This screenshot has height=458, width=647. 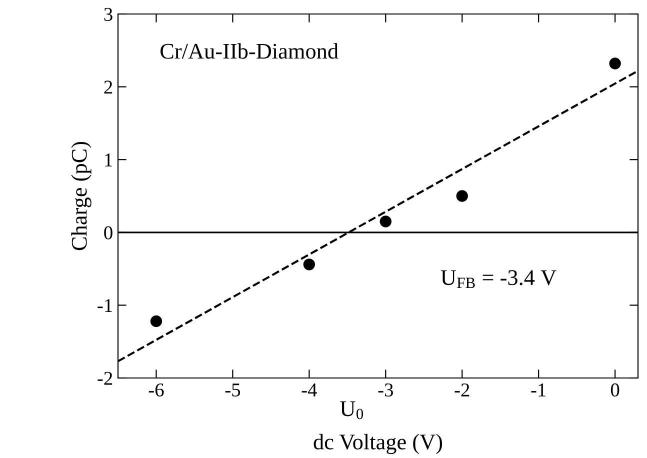 I want to click on annotation: Cr/Au-IIb-Diamond, so click(x=249, y=51).